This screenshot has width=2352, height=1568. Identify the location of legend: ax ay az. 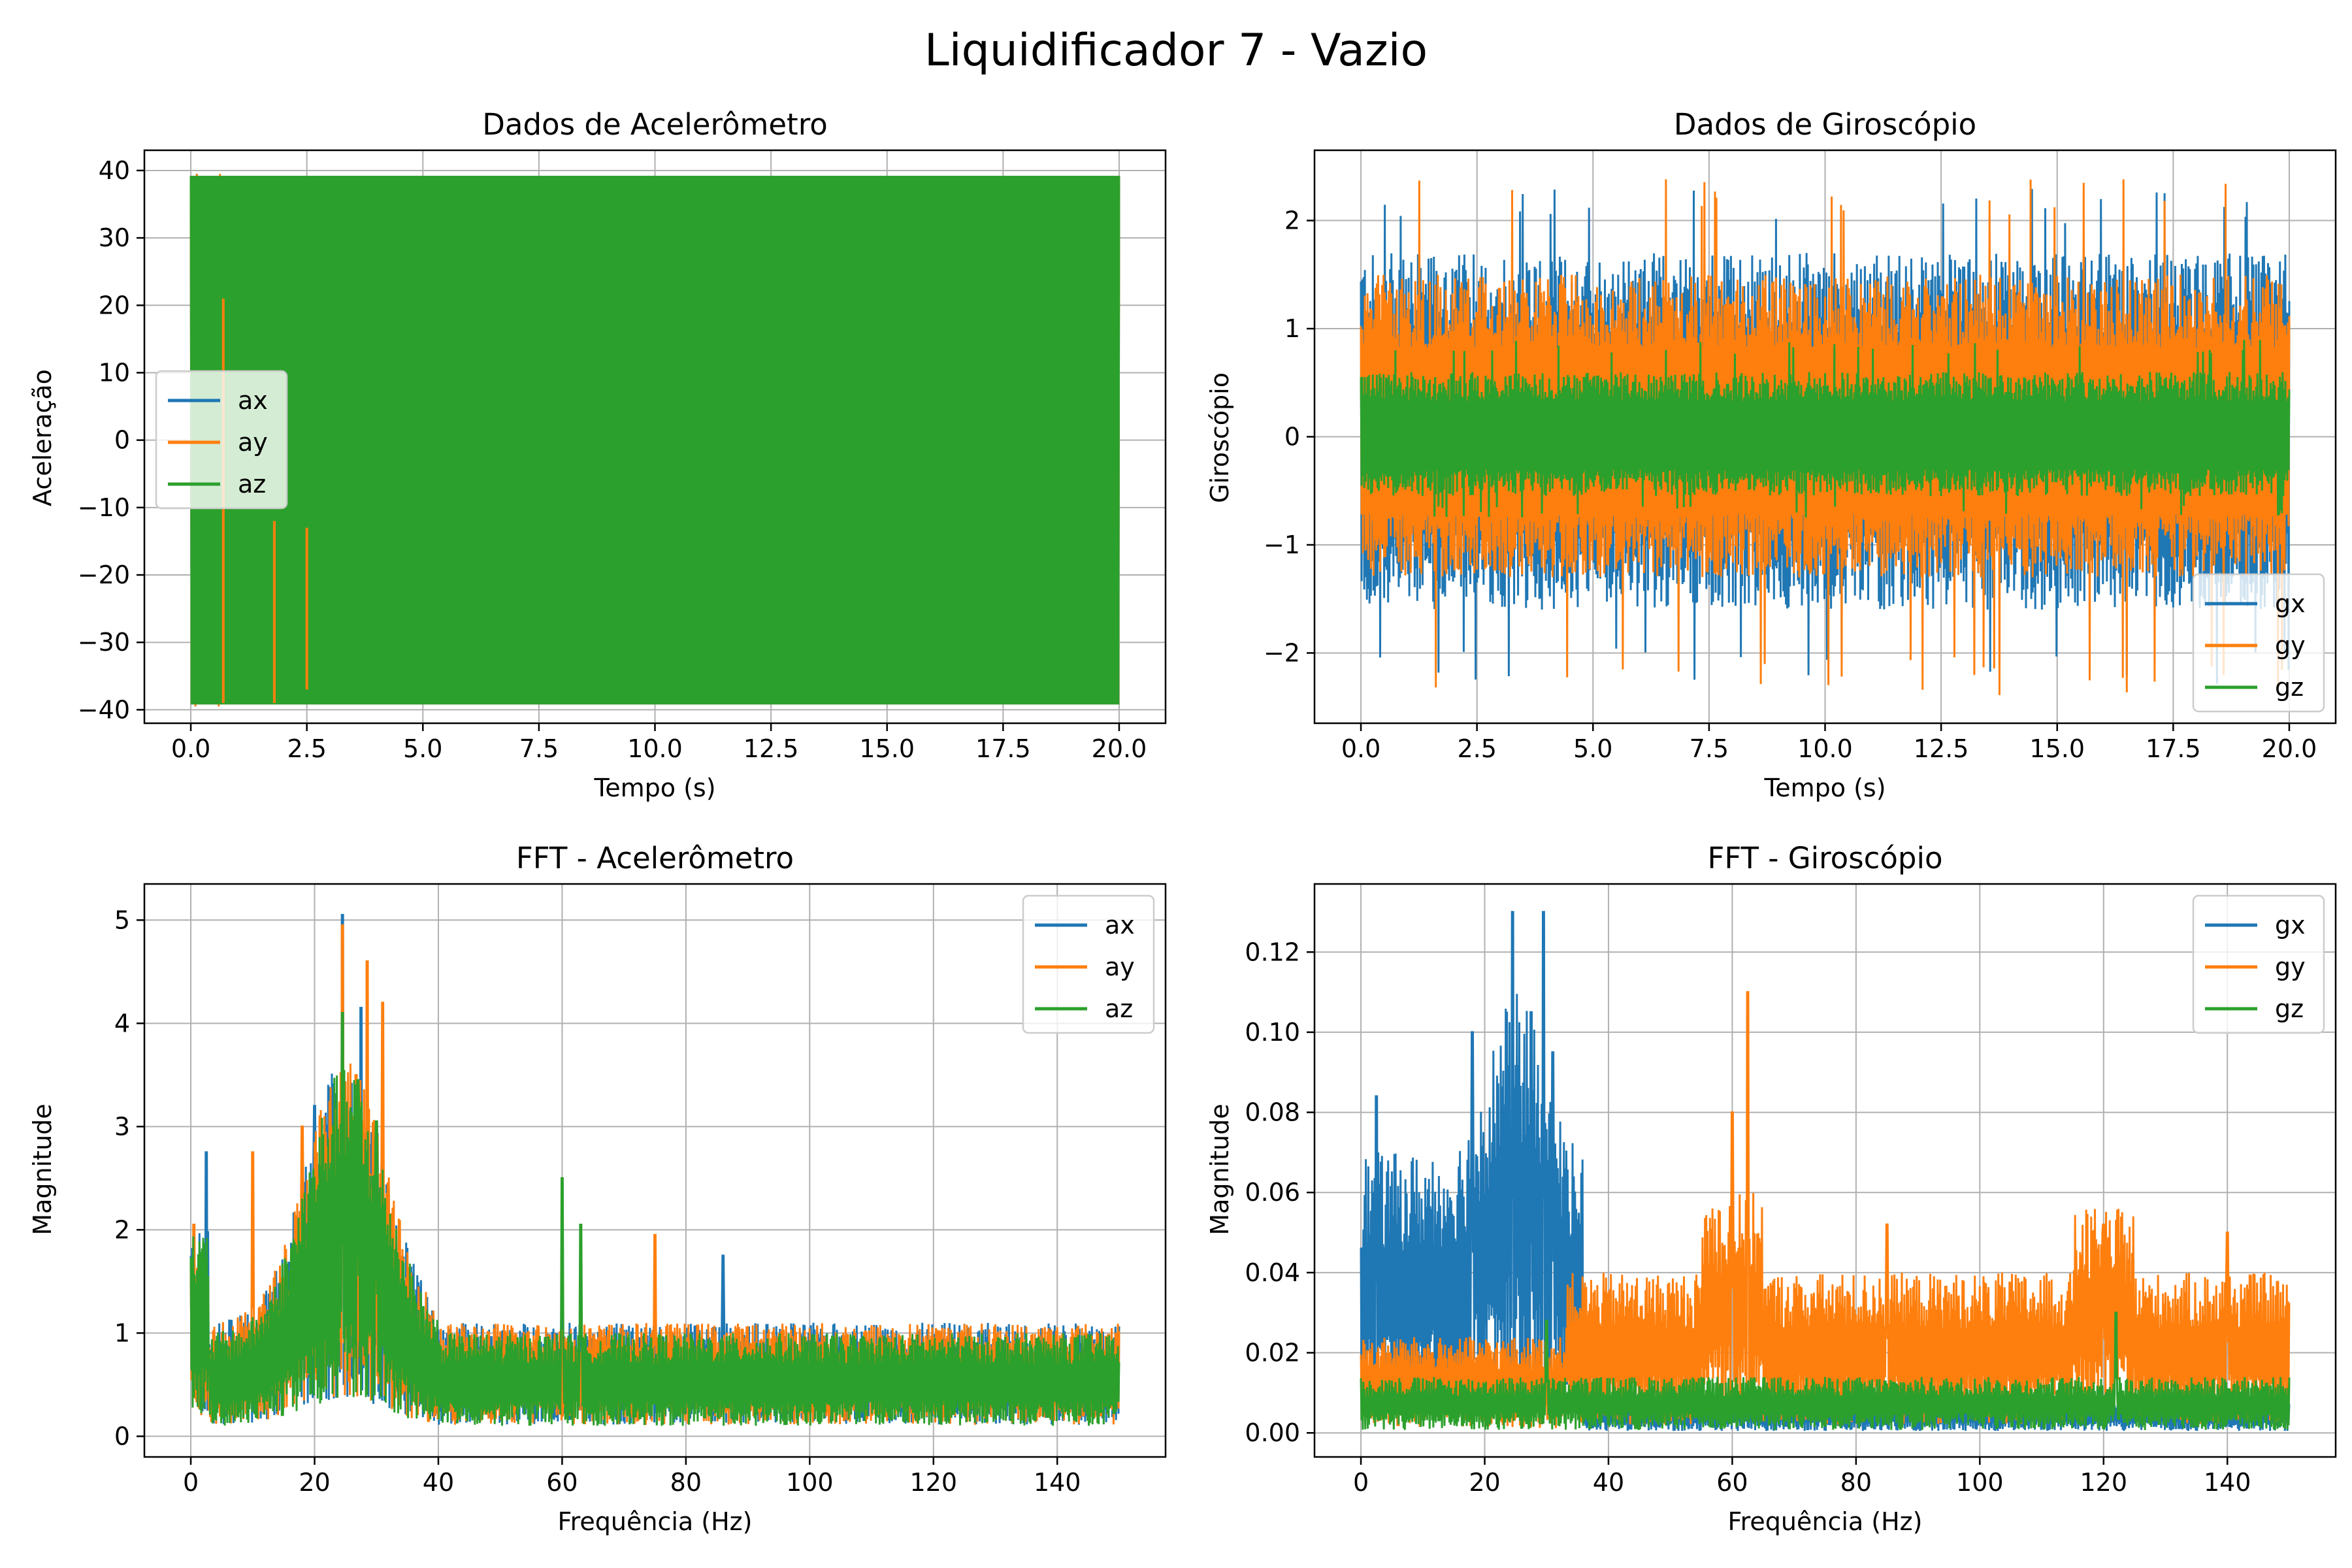
(221, 440).